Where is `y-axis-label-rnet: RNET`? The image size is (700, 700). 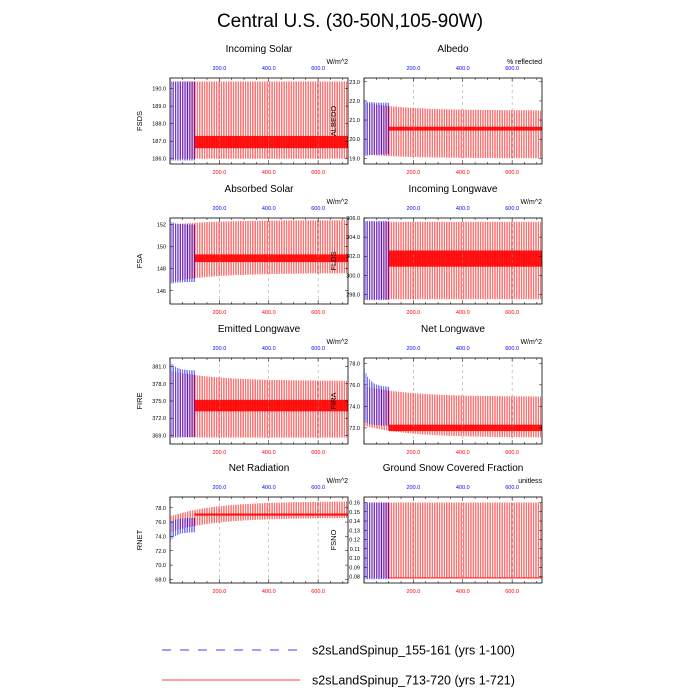
y-axis-label-rnet: RNET is located at coordinates (139, 539).